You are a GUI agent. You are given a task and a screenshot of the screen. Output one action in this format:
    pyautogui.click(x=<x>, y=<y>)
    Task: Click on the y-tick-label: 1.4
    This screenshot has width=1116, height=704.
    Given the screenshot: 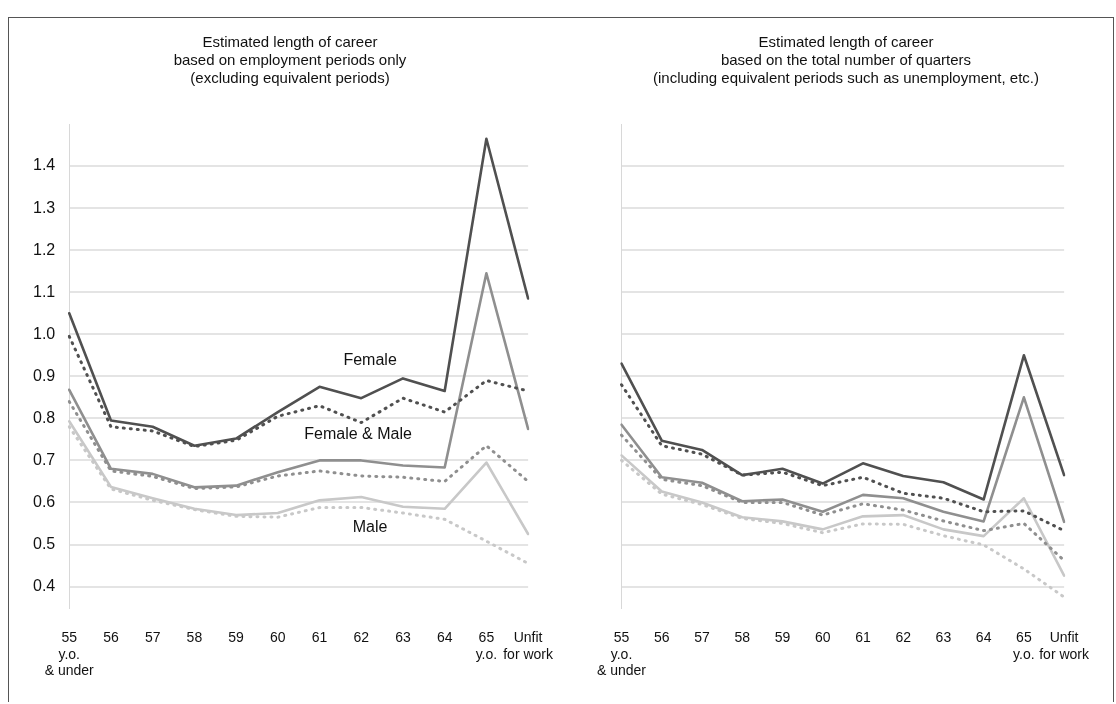 What is the action you would take?
    pyautogui.click(x=44, y=165)
    